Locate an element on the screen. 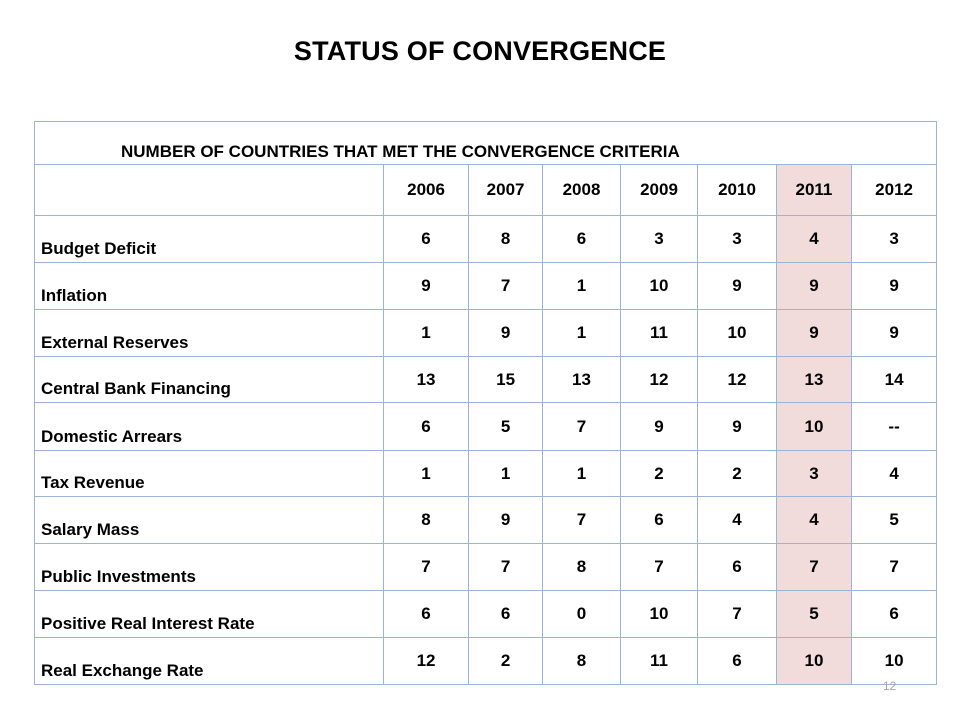 Image resolution: width=960 pixels, height=720 pixels. cell-2007: 8 is located at coordinates (505, 239).